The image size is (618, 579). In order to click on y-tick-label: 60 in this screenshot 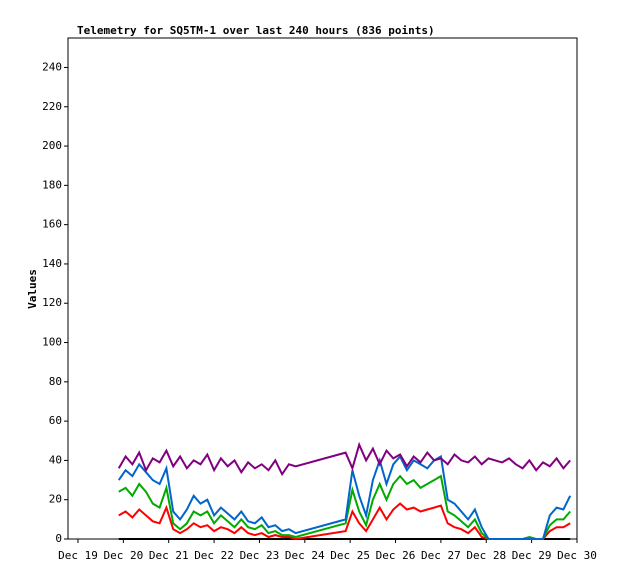, I will do `click(55, 420)`.